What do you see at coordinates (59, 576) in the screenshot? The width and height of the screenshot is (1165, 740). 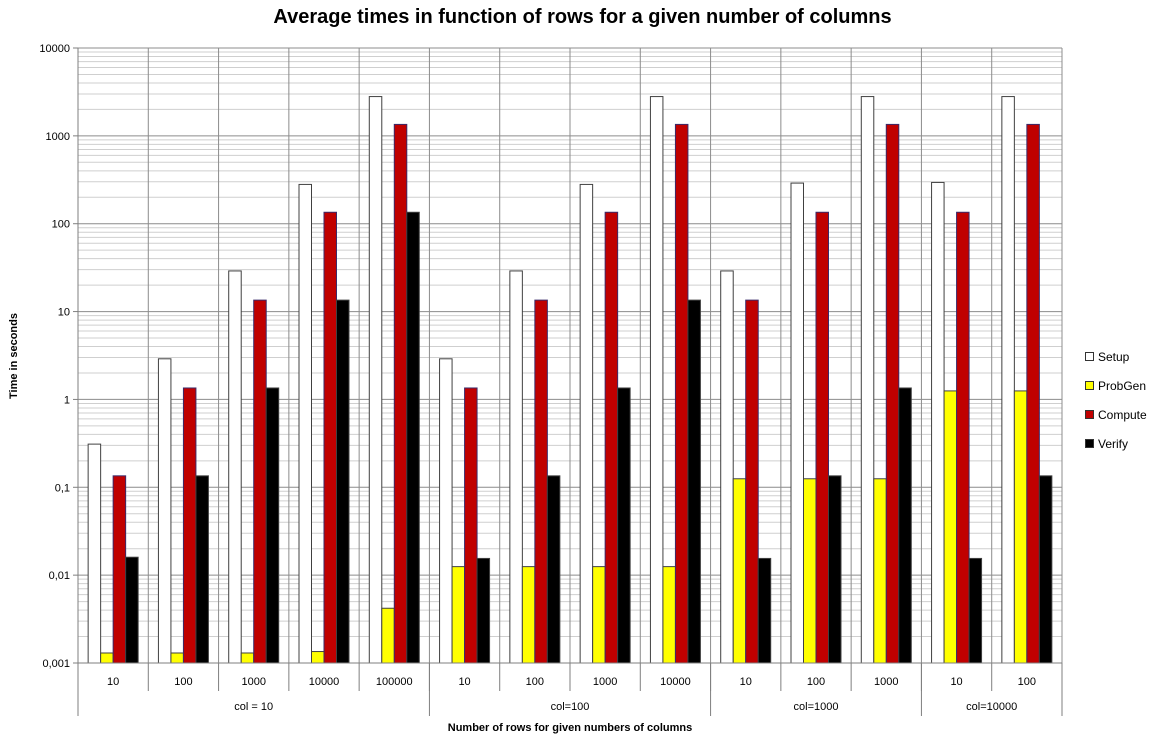 I see `y-tick-label: 0,01` at bounding box center [59, 576].